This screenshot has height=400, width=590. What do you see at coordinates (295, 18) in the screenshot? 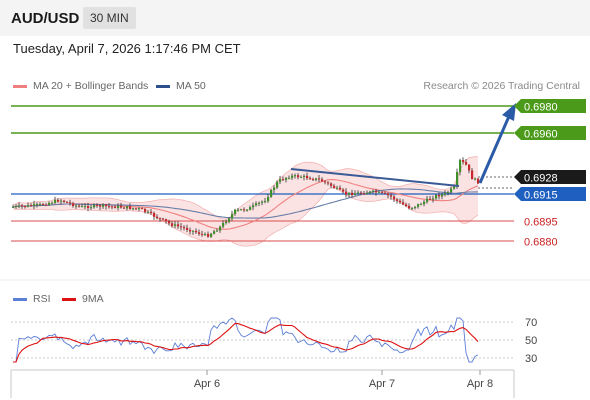
I see `chart-header: AUD/USD 30 MIN` at bounding box center [295, 18].